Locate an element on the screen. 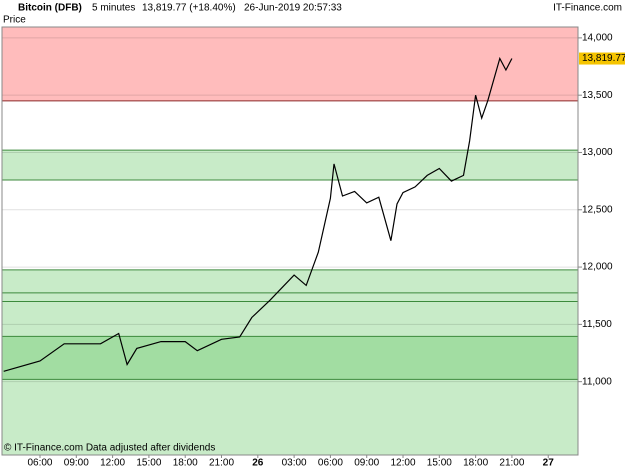  y-tick-label: 14,000 is located at coordinates (597, 38).